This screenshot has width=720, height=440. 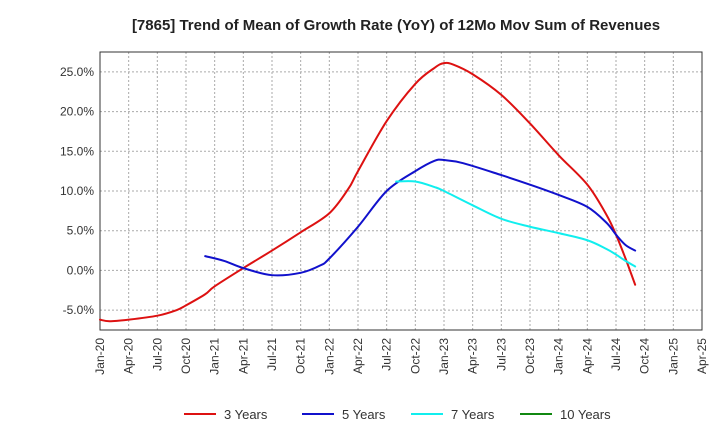 What do you see at coordinates (397, 414) in the screenshot?
I see `legend: 3 Years 5 Years 7 Years 10 Years` at bounding box center [397, 414].